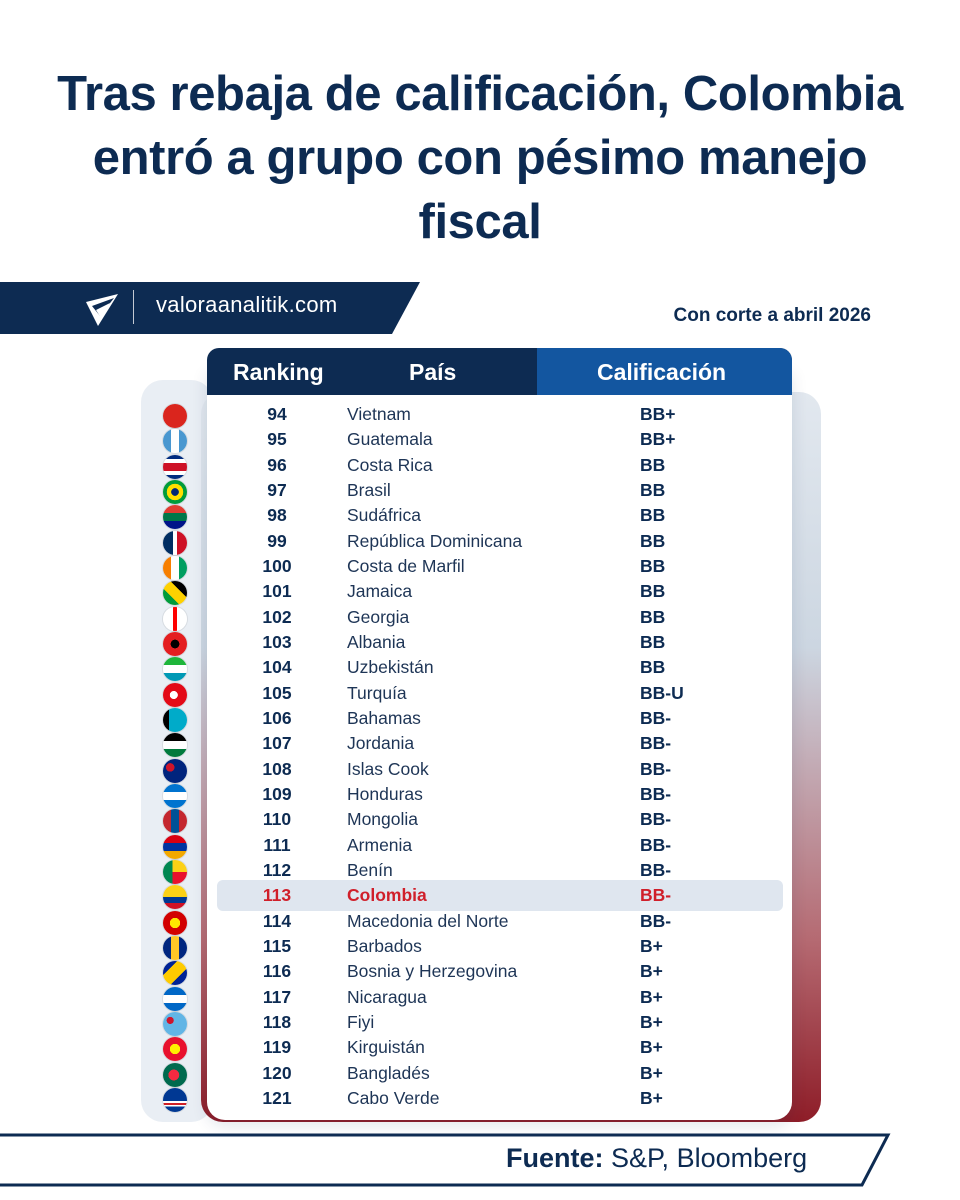  I want to click on cape-verde-flag-icon, so click(175, 1099).